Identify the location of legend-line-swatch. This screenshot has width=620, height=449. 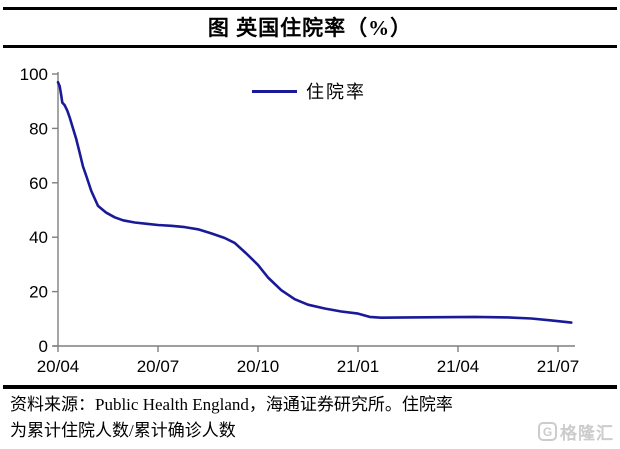
(274, 91).